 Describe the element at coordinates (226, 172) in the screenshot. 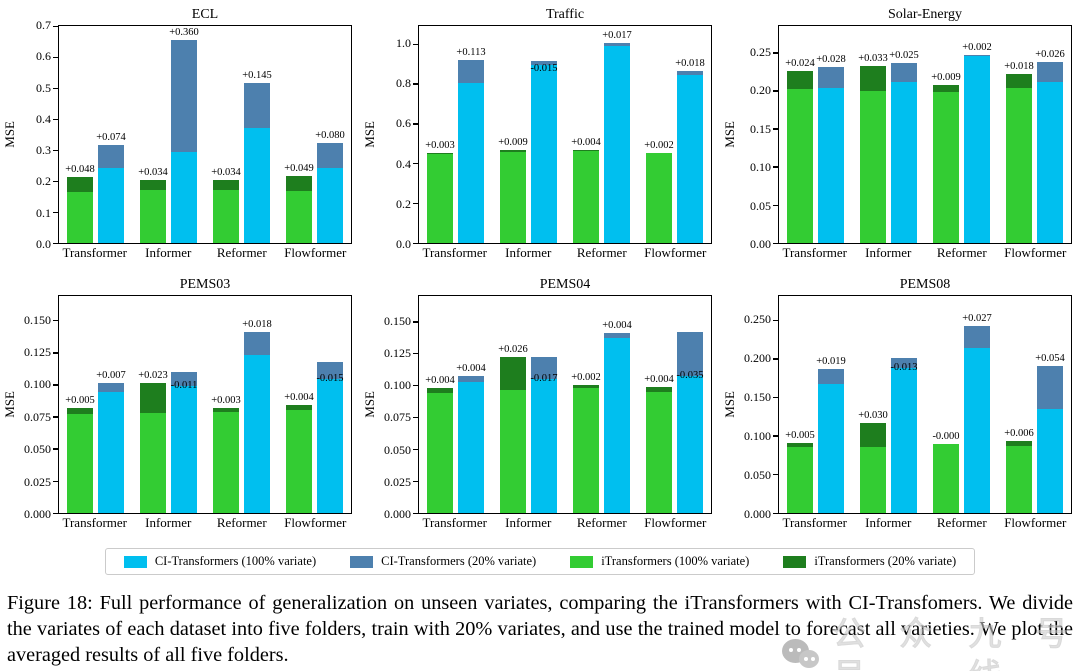

I see `delta-annotation: +0.034` at that location.